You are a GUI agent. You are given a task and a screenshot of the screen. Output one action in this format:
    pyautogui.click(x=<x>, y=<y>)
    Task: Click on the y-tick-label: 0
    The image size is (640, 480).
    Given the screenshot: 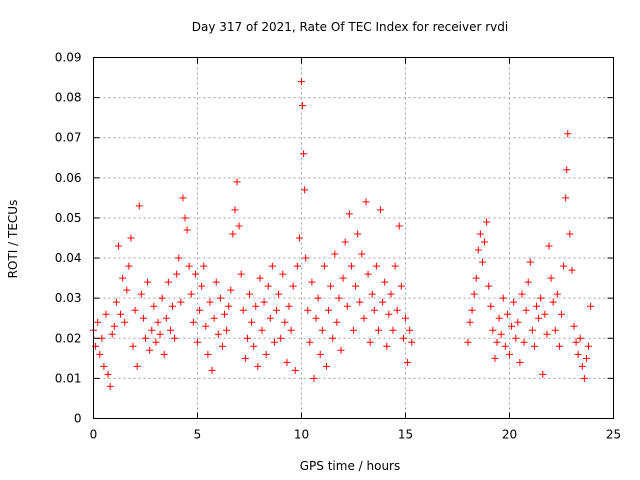 What is the action you would take?
    pyautogui.click(x=78, y=419)
    